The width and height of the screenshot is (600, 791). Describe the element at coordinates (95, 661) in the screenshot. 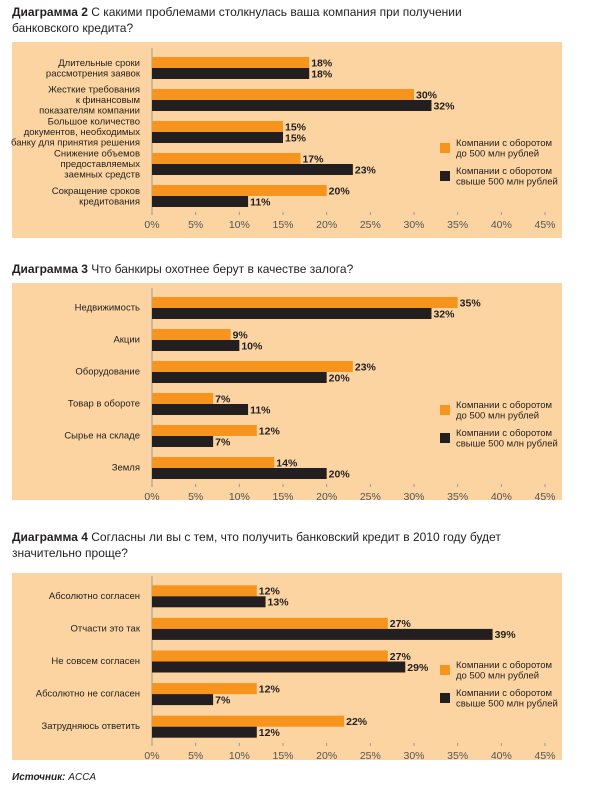

I see `category-label: Не совсем согласен` at that location.